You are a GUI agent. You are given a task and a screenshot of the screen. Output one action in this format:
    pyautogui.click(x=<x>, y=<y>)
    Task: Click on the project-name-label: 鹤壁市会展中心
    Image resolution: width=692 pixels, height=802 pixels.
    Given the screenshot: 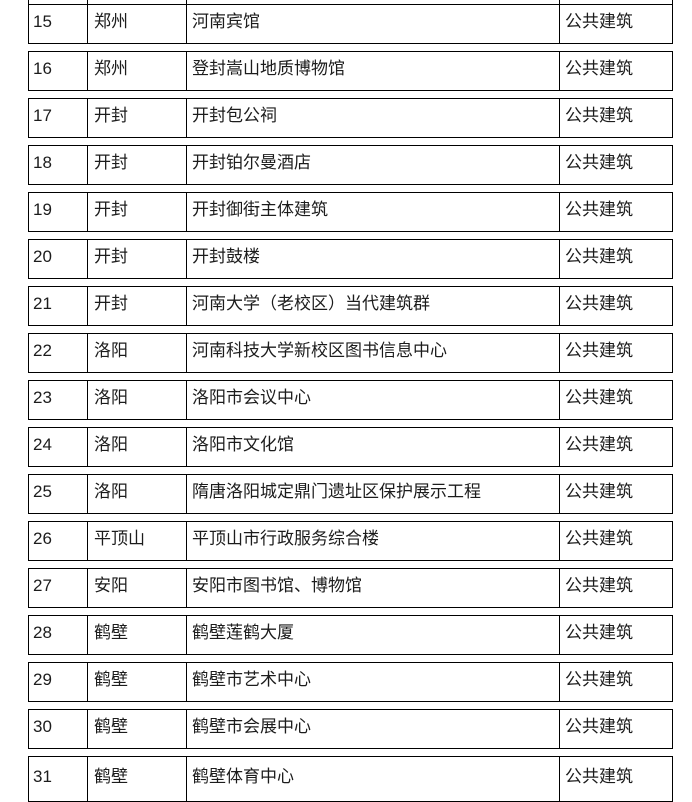 What is the action you would take?
    pyautogui.click(x=251, y=727)
    